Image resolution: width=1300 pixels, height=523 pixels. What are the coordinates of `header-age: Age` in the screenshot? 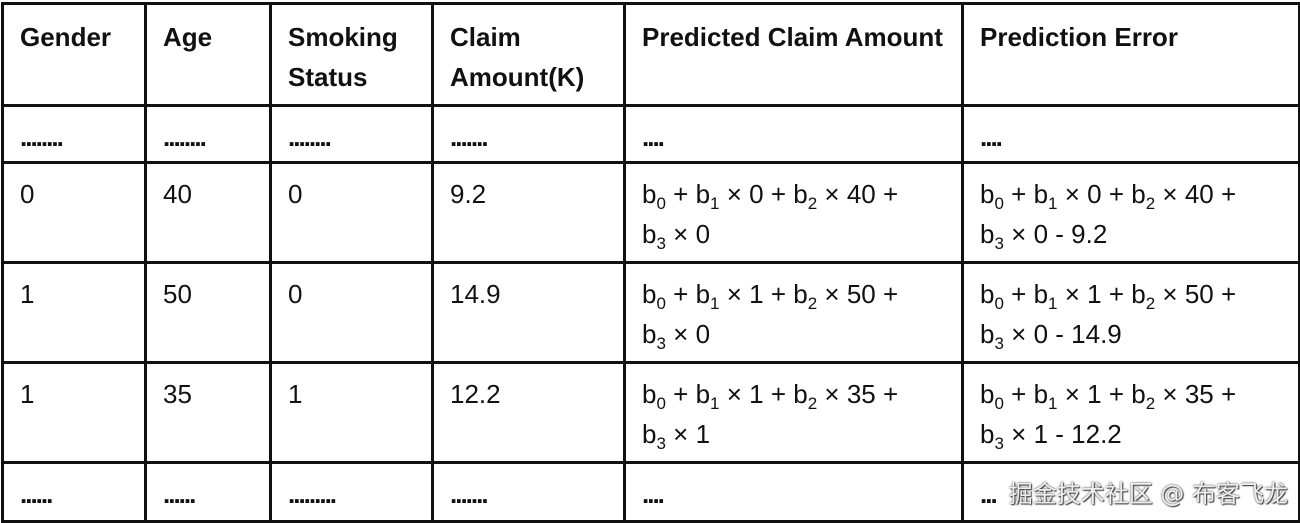 It's located at (208, 54).